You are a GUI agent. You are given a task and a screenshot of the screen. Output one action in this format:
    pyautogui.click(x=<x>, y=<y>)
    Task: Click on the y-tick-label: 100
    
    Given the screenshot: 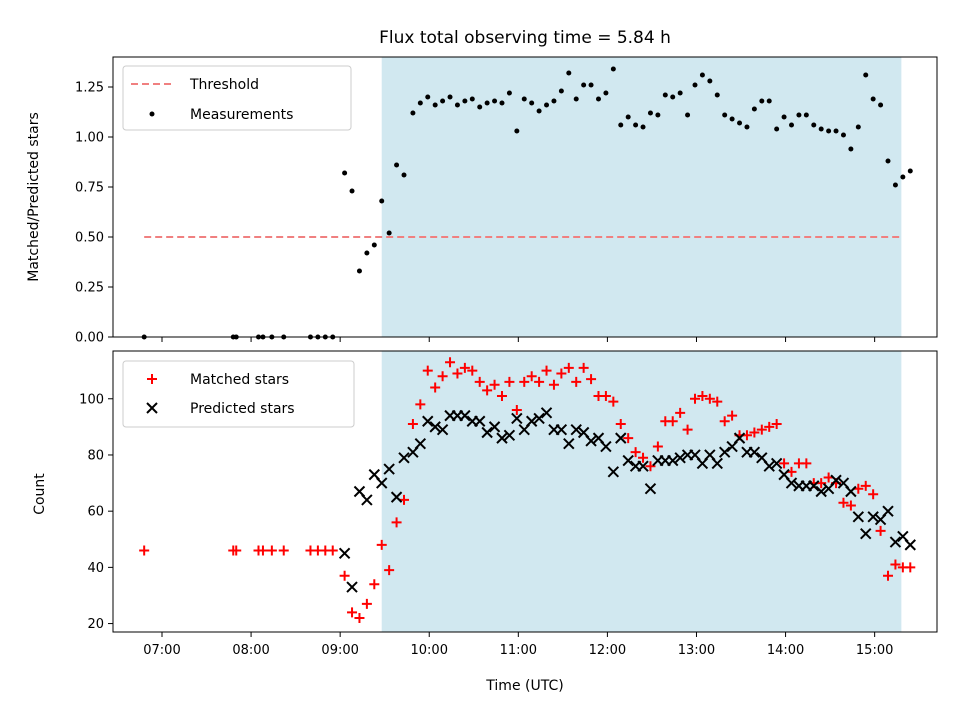 What is the action you would take?
    pyautogui.click(x=91, y=399)
    